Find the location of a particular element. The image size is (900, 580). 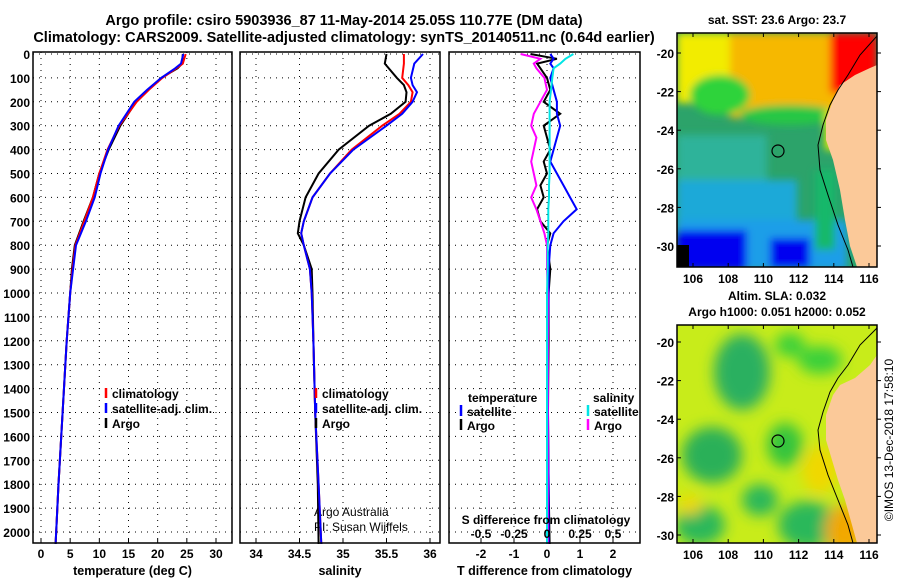

y-tick-label: 1700 is located at coordinates (16, 461).